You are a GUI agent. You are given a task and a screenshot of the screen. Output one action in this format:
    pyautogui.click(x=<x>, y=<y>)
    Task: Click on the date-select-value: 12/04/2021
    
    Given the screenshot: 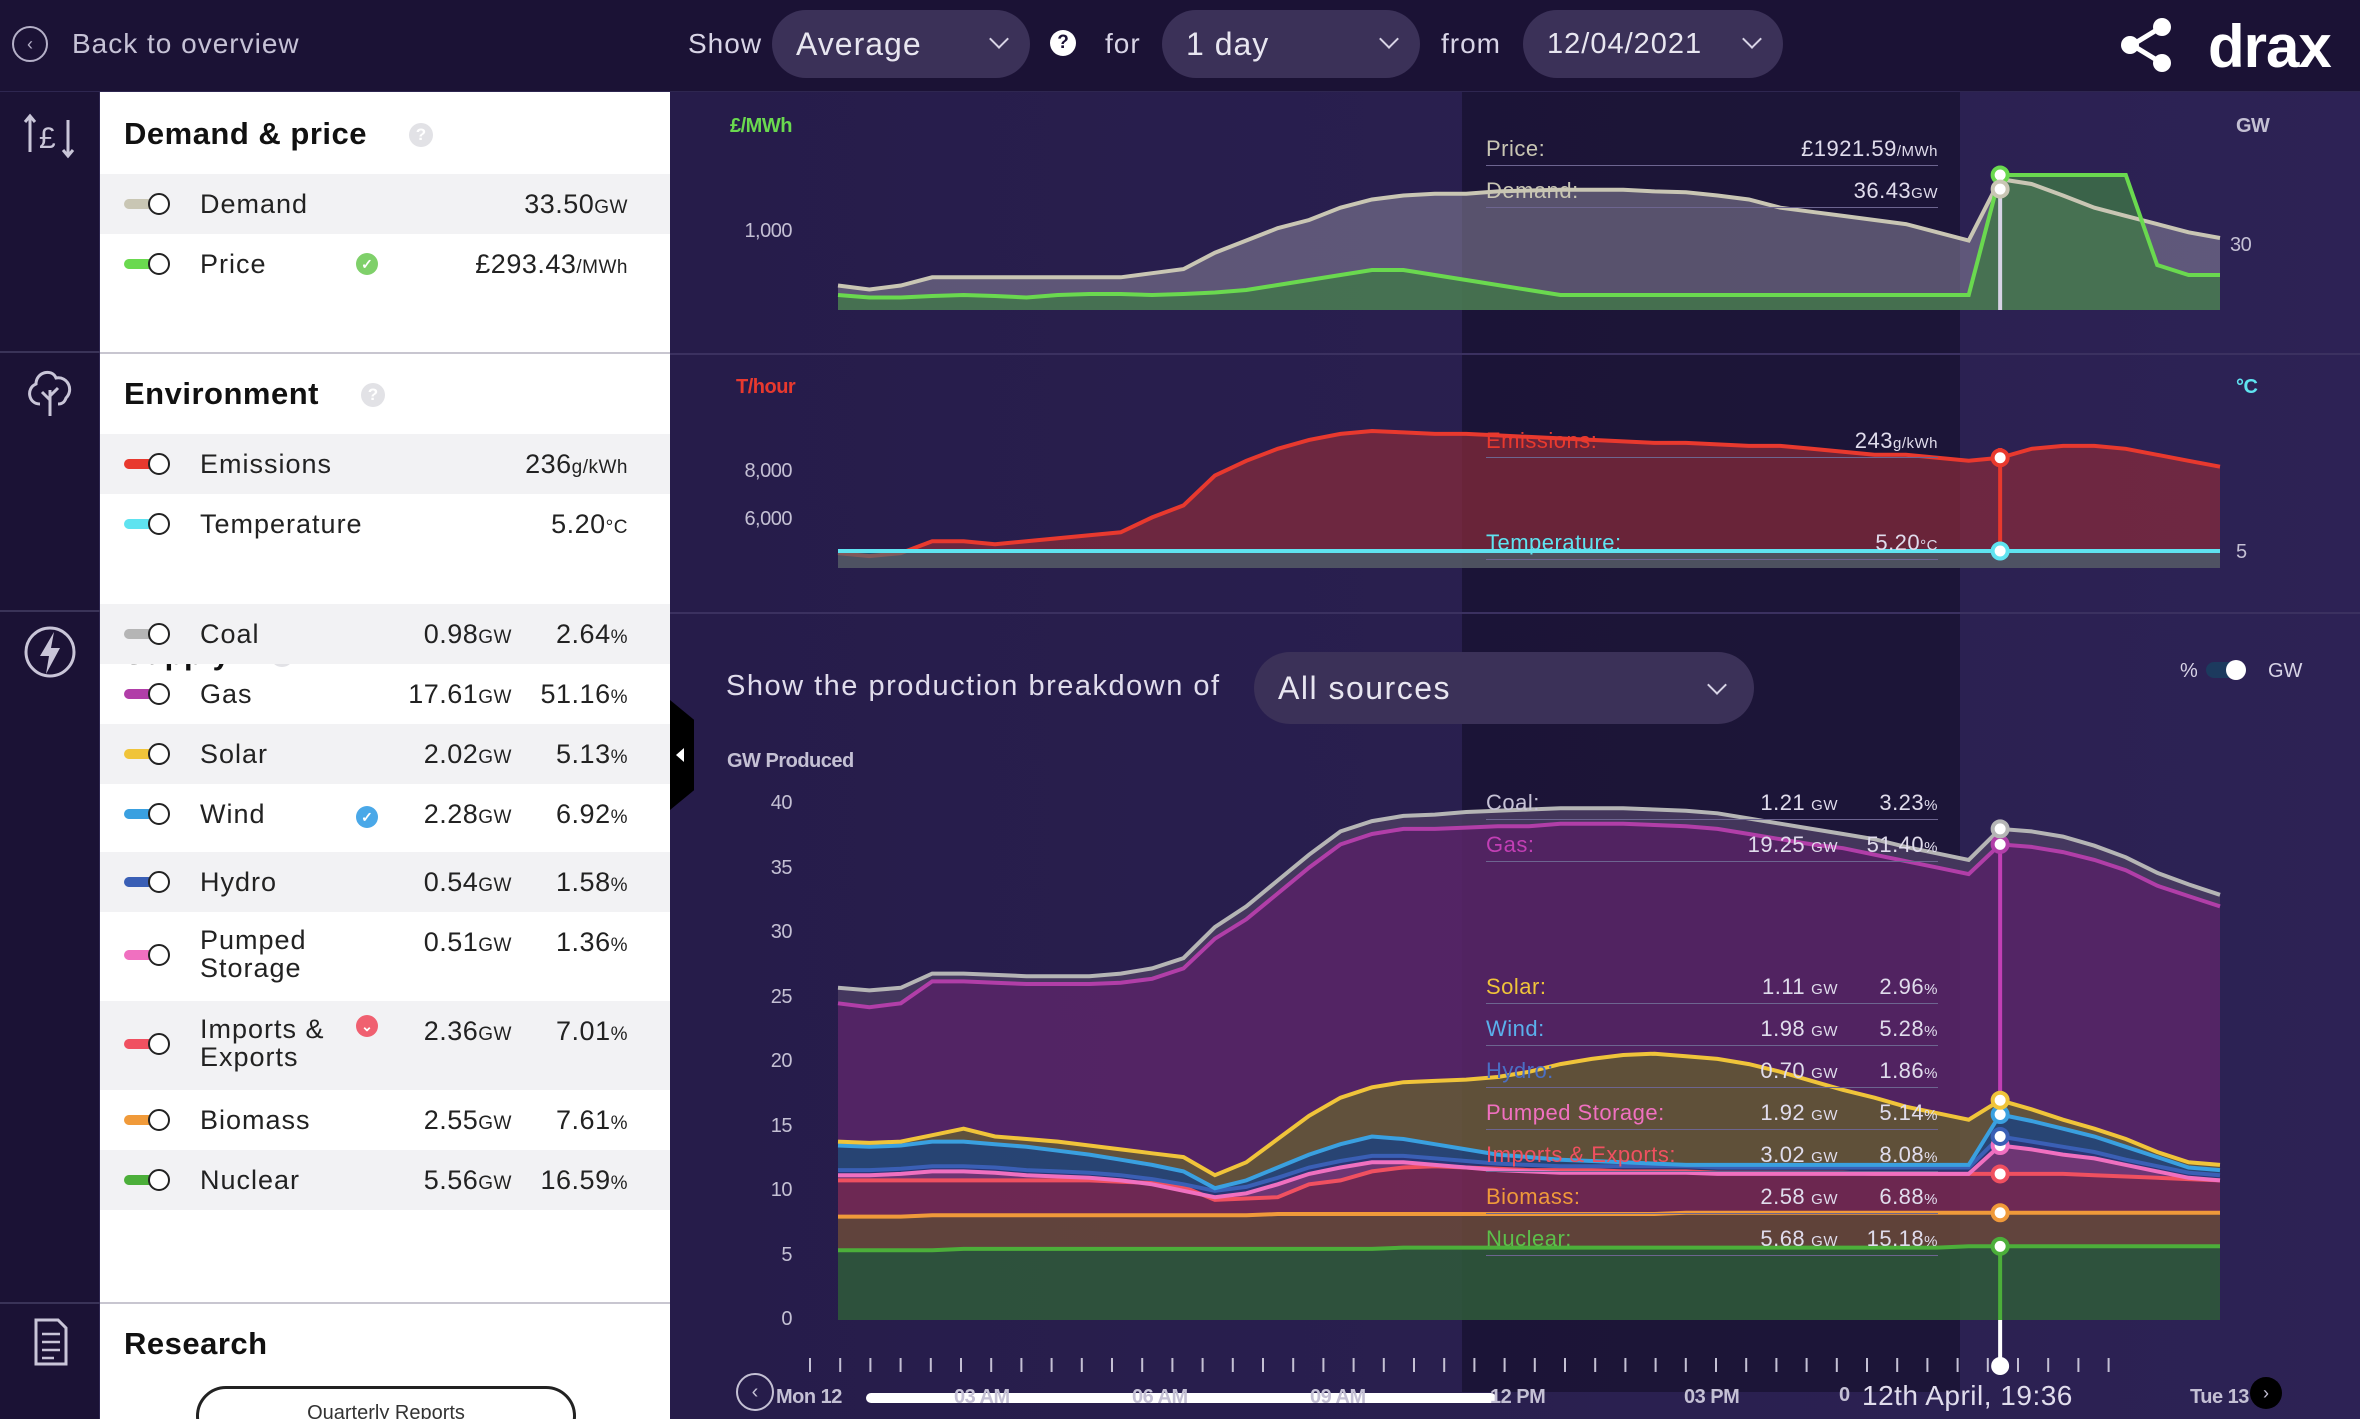 What is the action you would take?
    pyautogui.click(x=1625, y=43)
    